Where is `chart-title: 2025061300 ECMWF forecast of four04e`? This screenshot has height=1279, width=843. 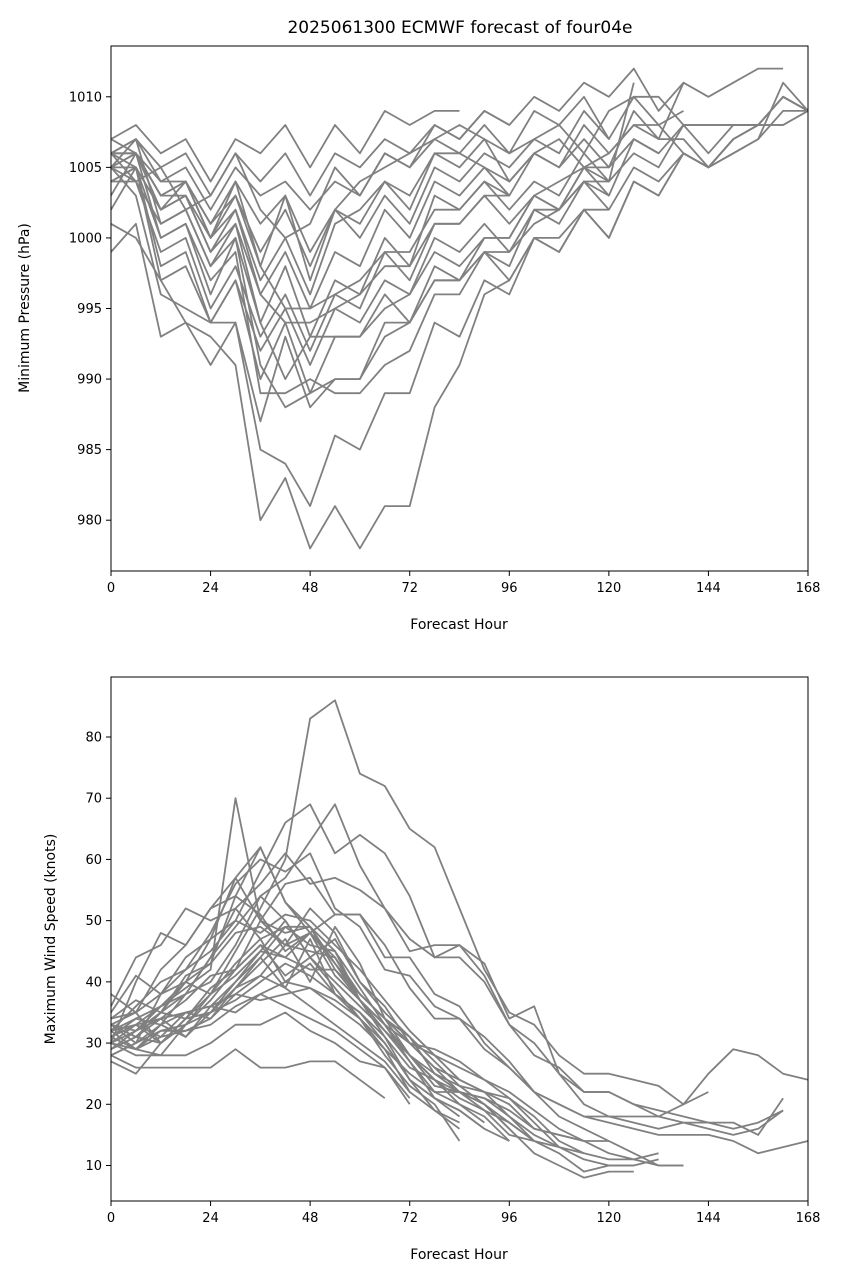 chart-title: 2025061300 ECMWF forecast of four04e is located at coordinates (459, 28).